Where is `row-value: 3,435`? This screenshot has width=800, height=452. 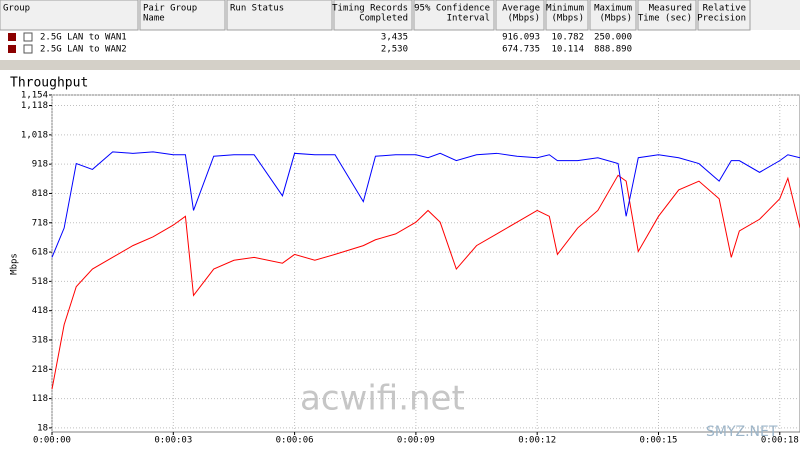 row-value: 3,435 is located at coordinates (394, 38).